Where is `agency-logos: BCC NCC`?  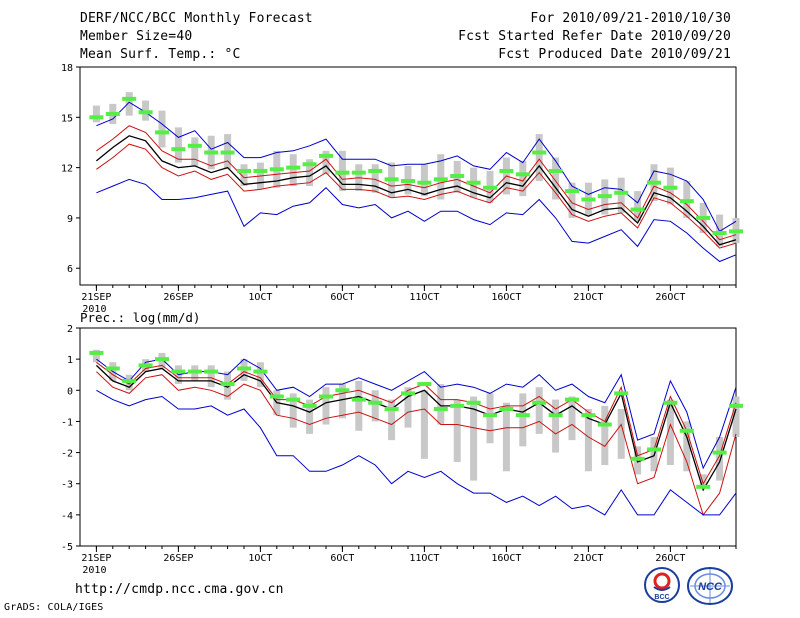
agency-logos: BCC NCC is located at coordinates (688, 586).